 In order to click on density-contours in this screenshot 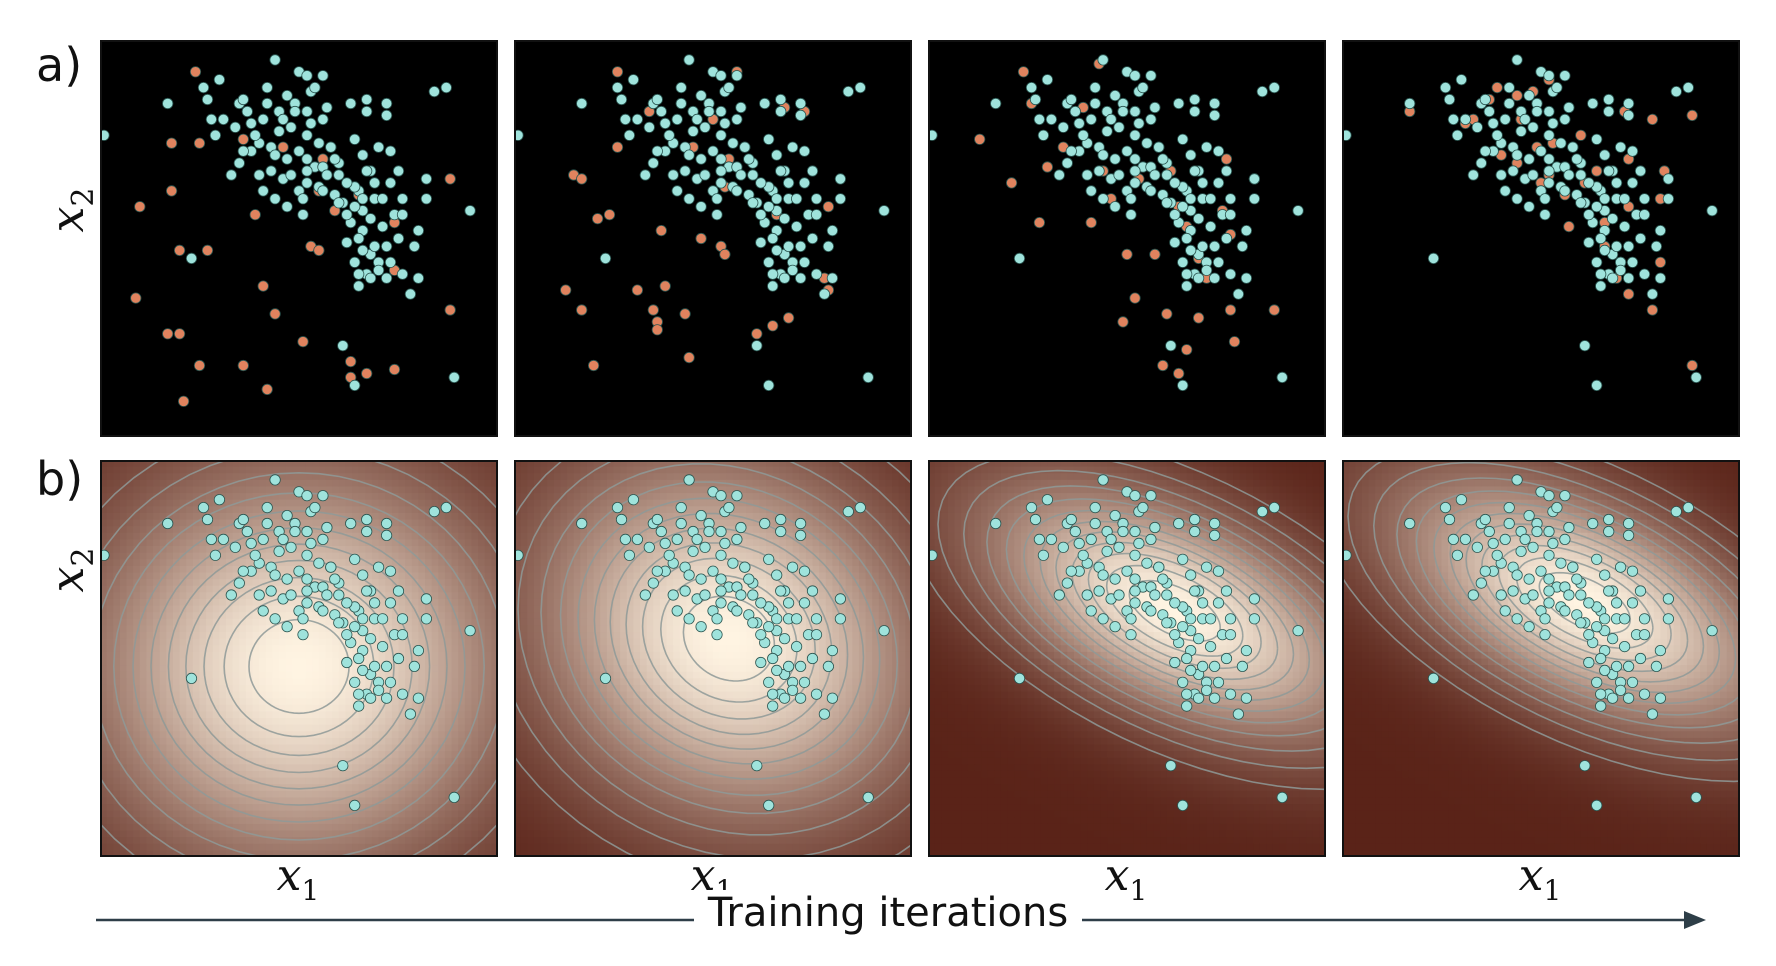, I will do `click(299, 658)`.